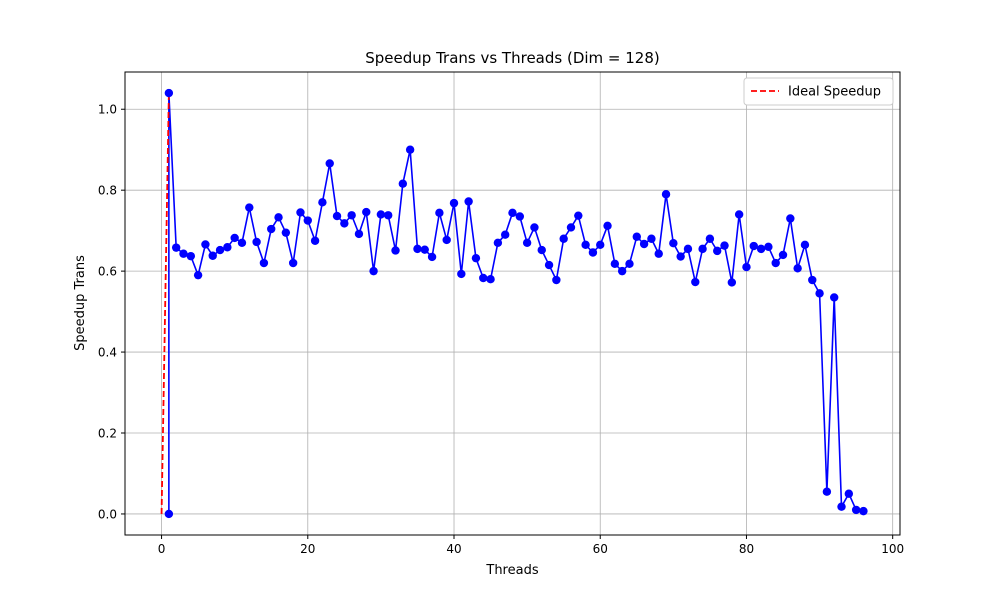 The height and width of the screenshot is (605, 1000). What do you see at coordinates (834, 92) in the screenshot?
I see `legend-ideal-label: Ideal Speedup` at bounding box center [834, 92].